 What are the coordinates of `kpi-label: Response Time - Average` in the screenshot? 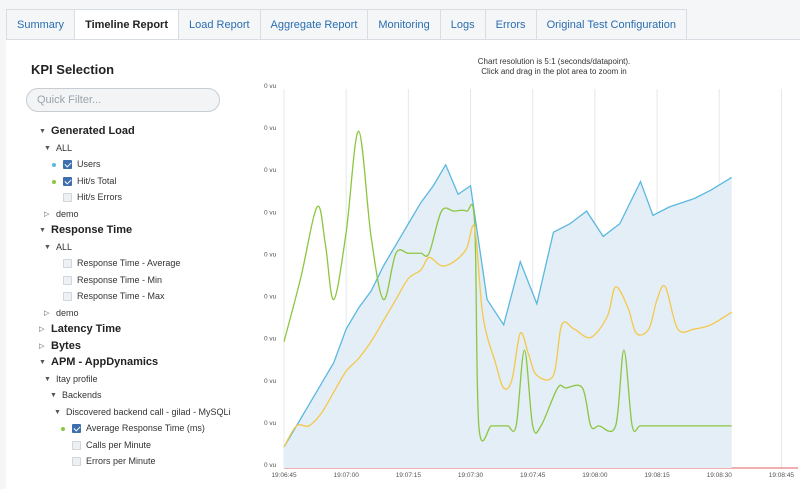 It's located at (129, 263).